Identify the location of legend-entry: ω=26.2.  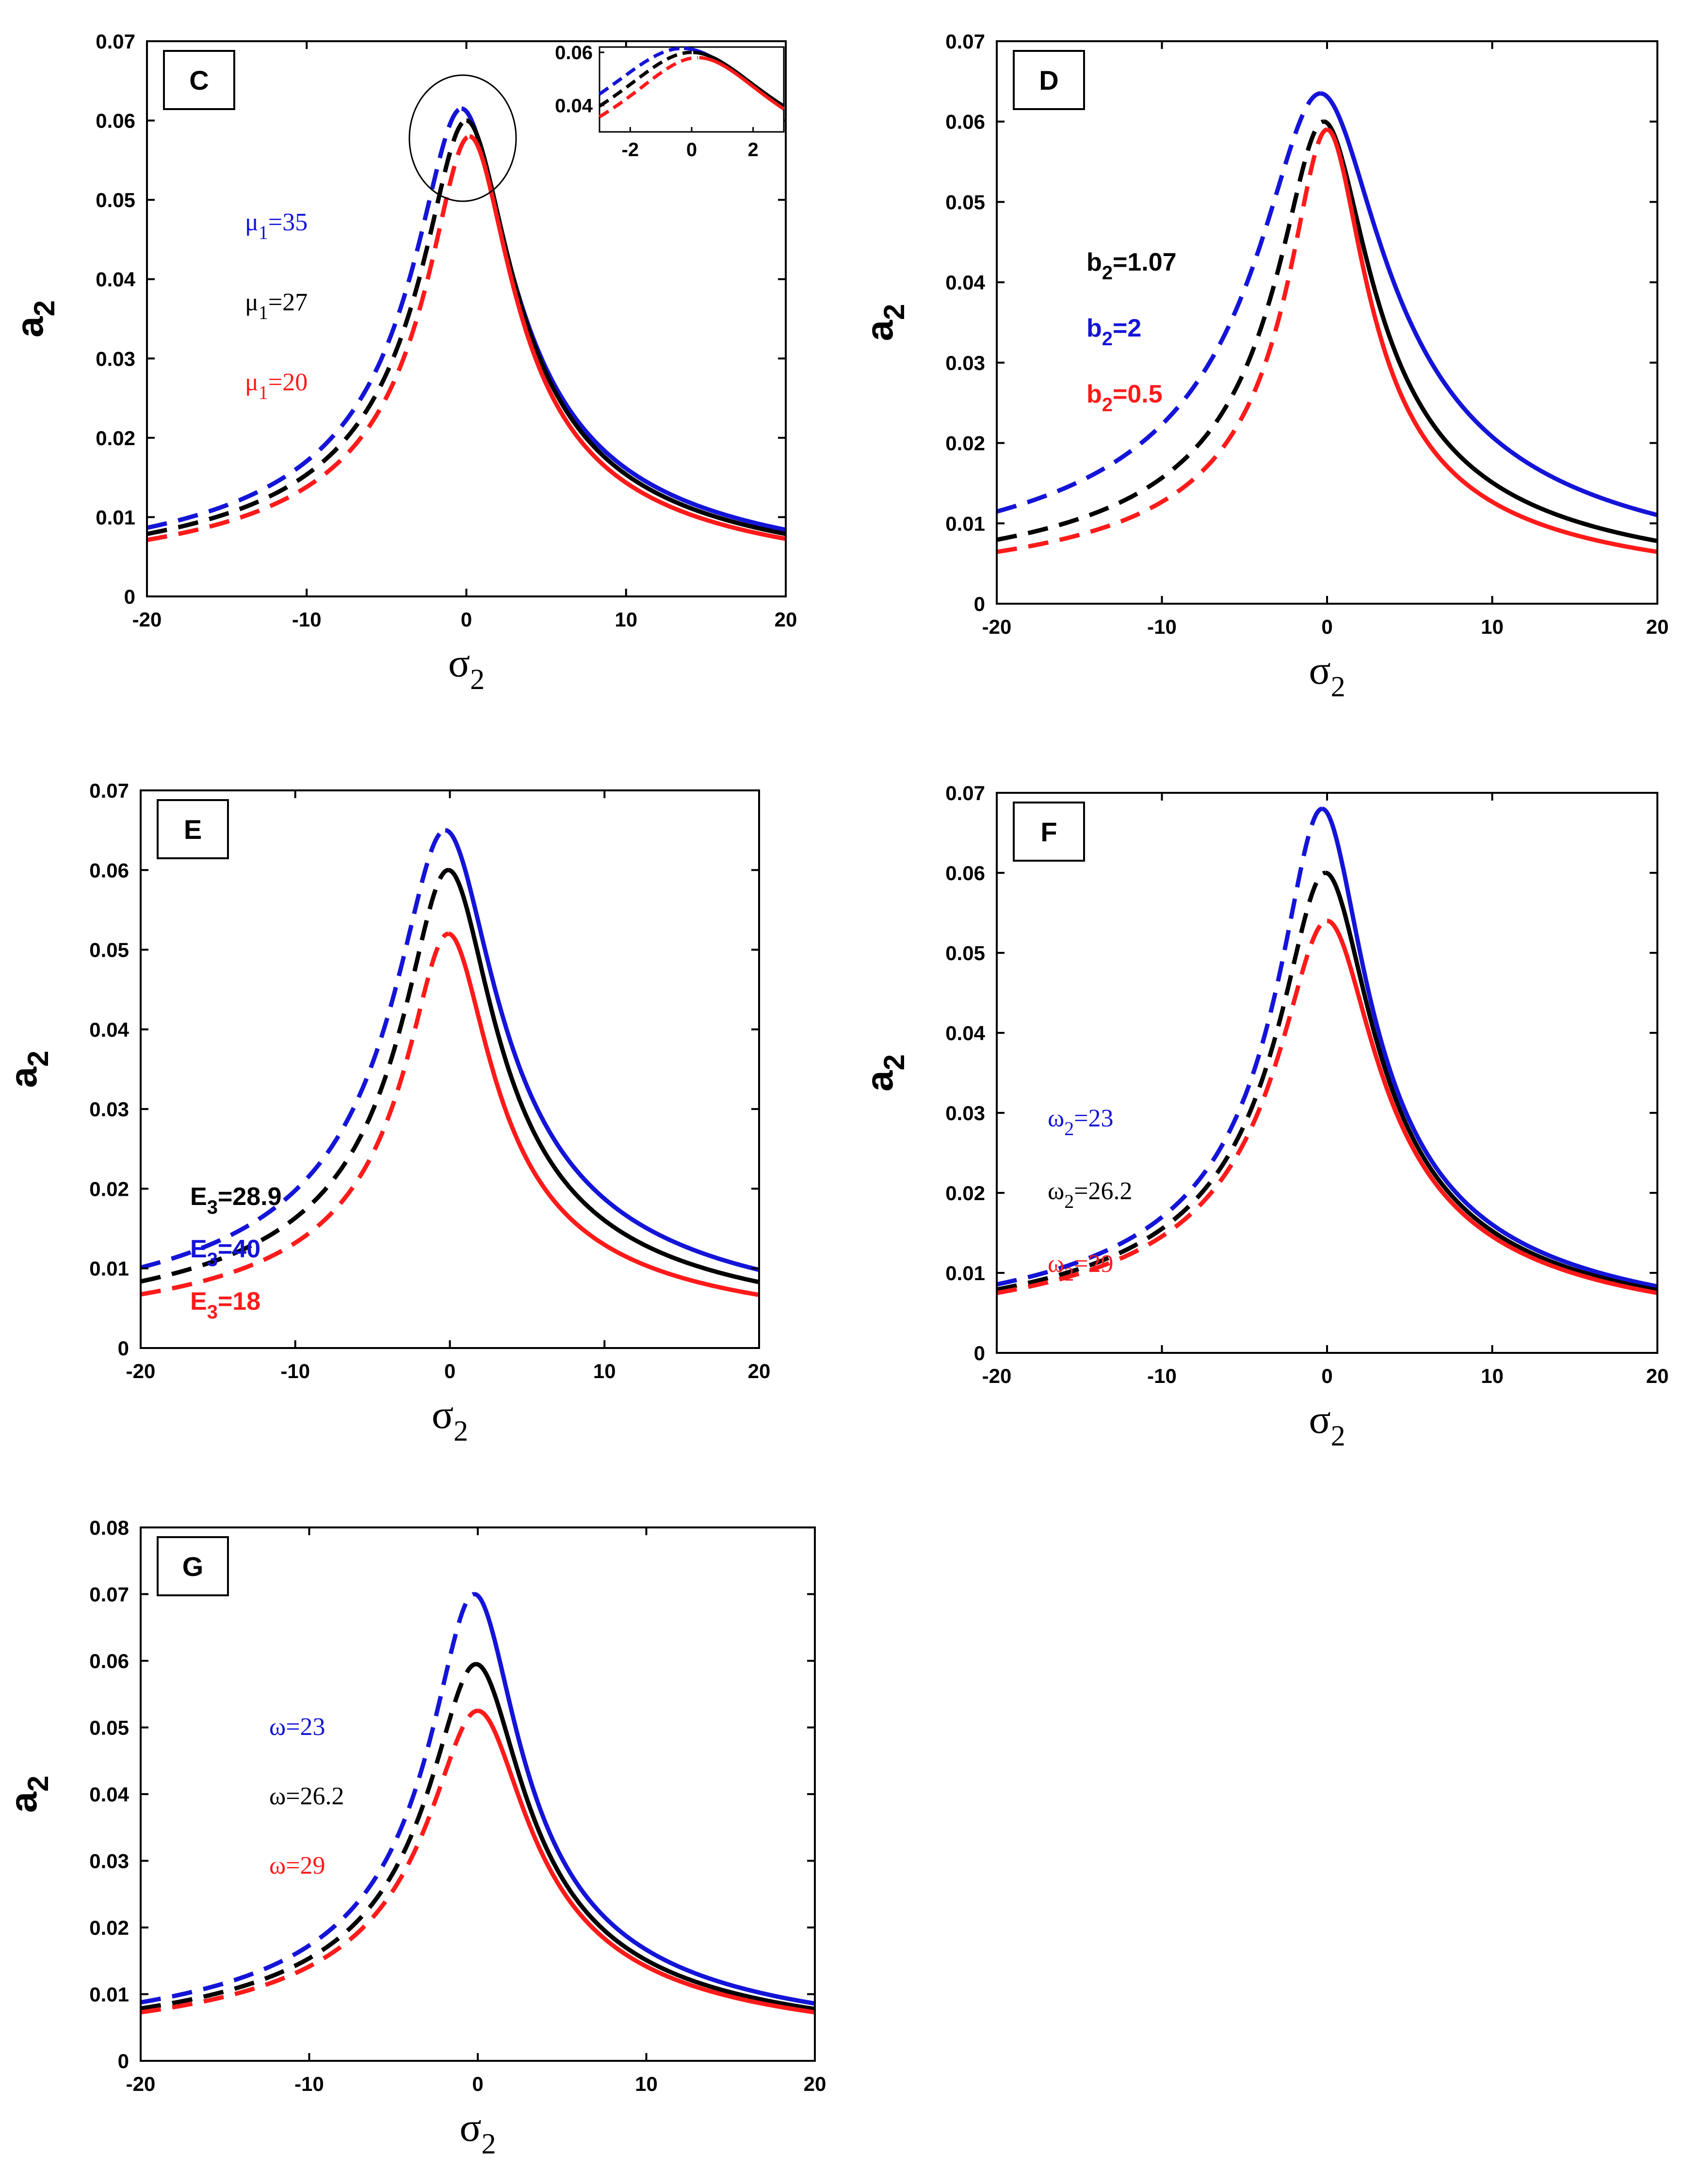
(306, 1796).